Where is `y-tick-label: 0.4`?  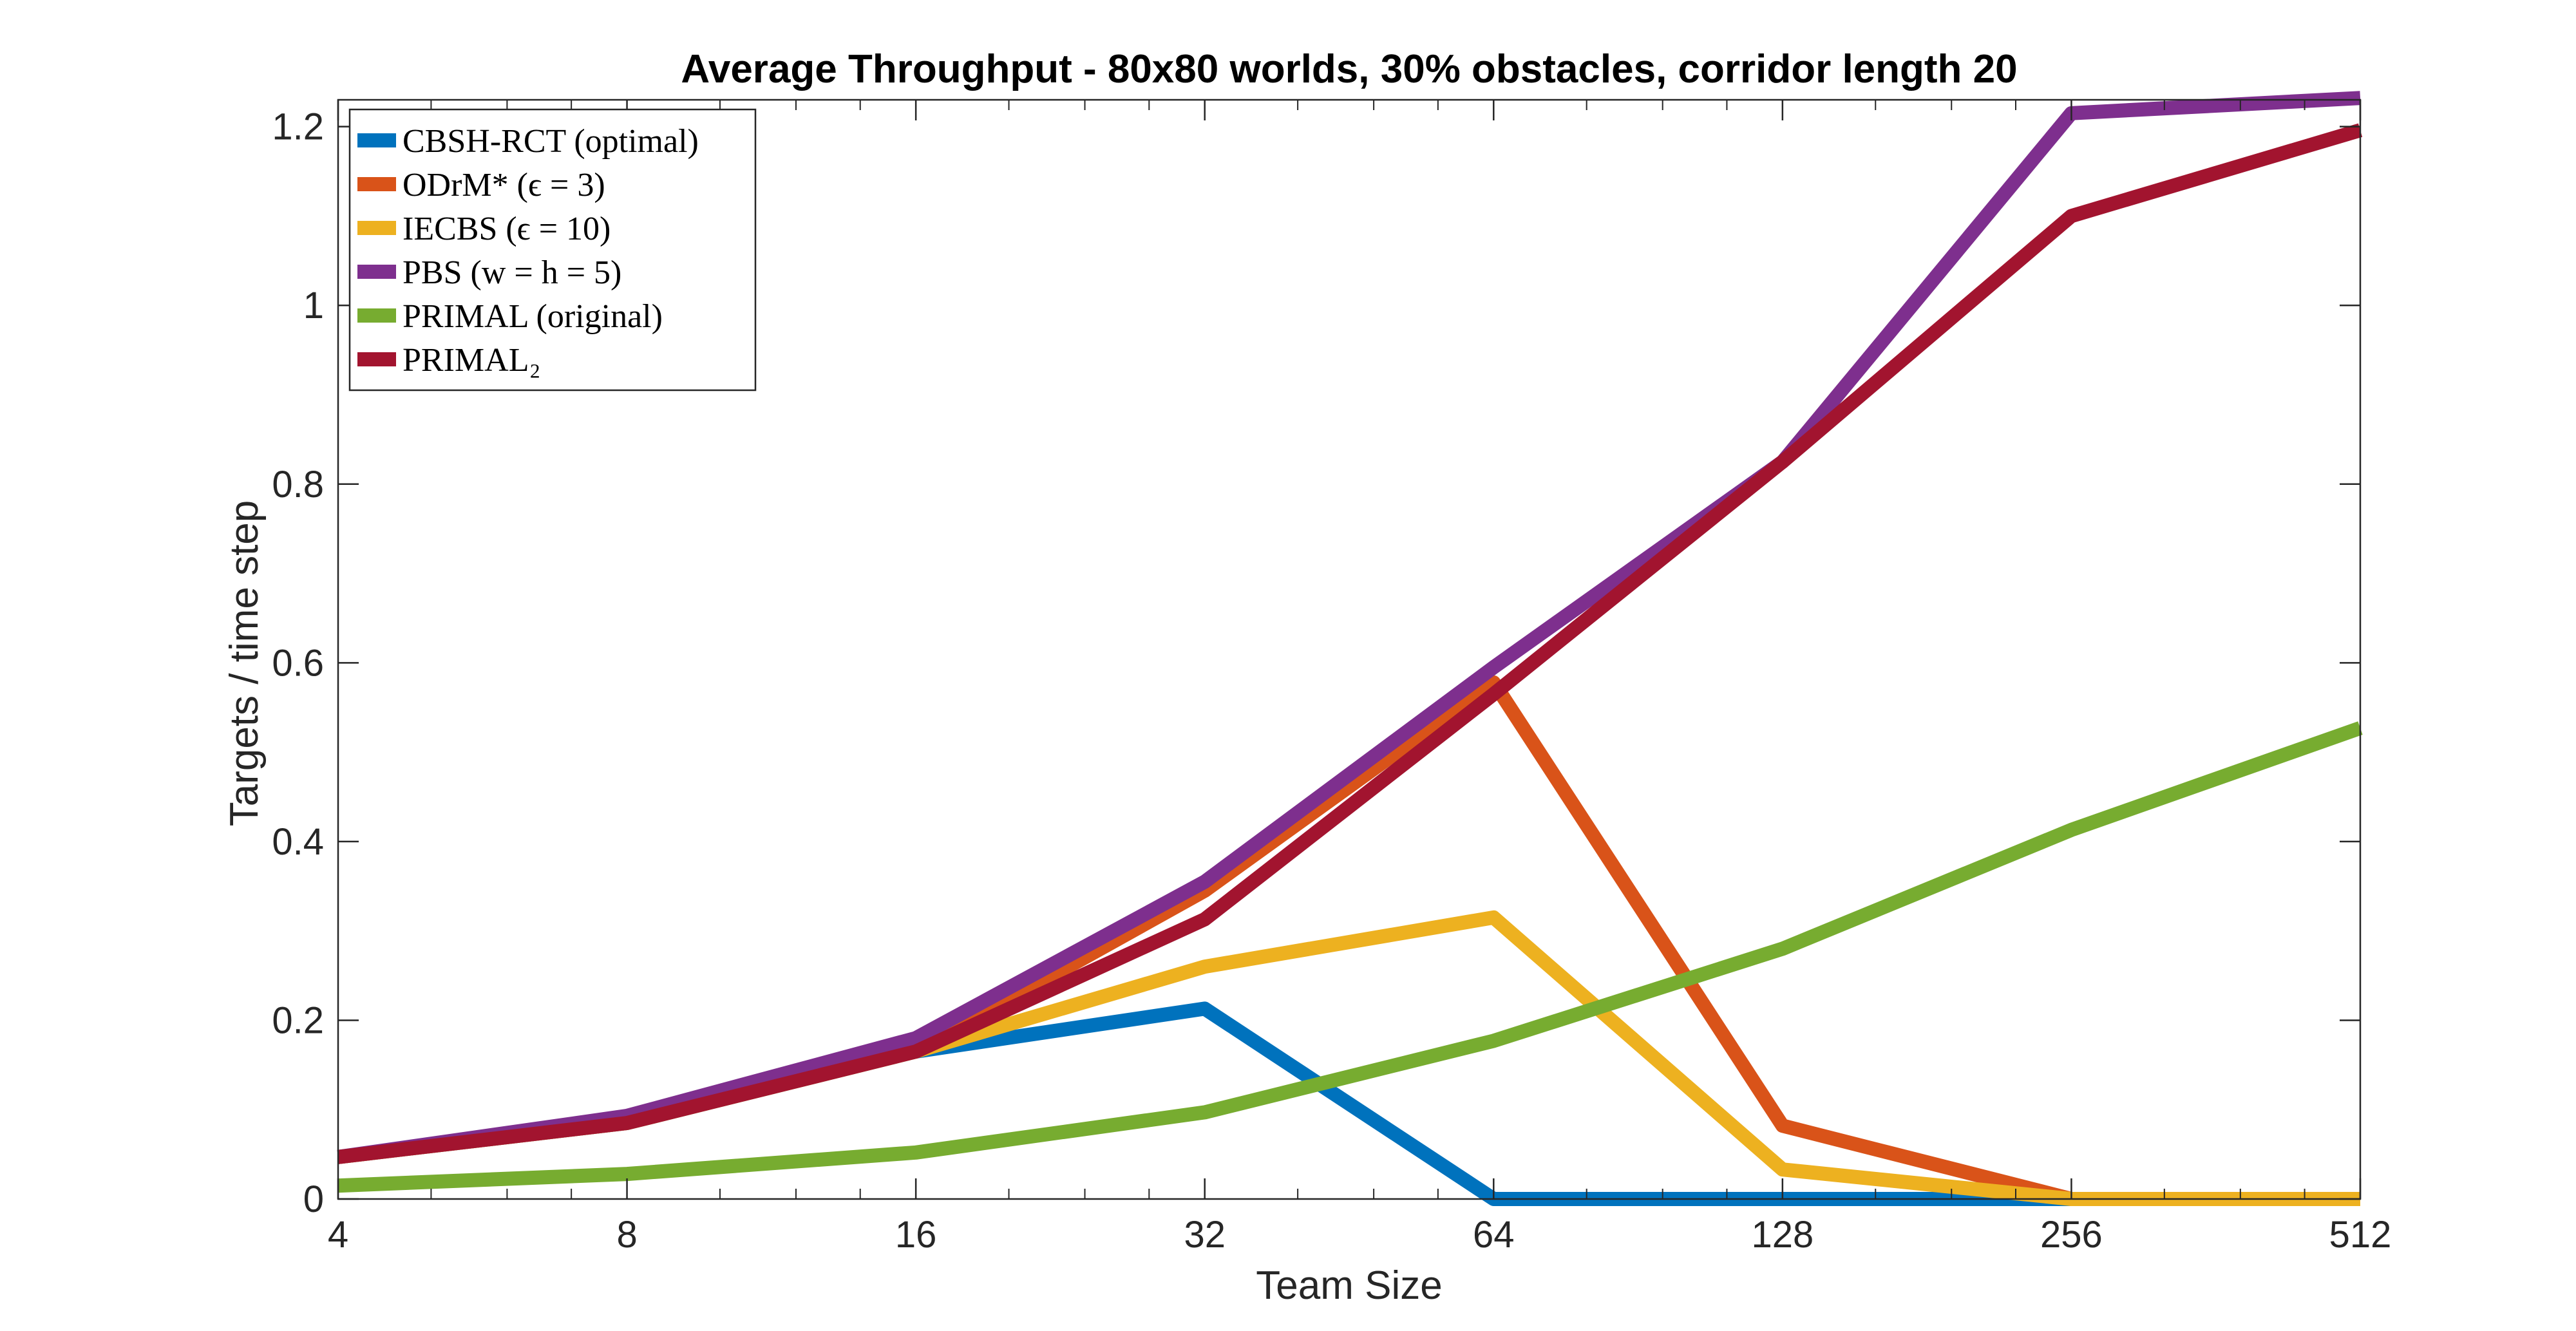
y-tick-label: 0.4 is located at coordinates (298, 842).